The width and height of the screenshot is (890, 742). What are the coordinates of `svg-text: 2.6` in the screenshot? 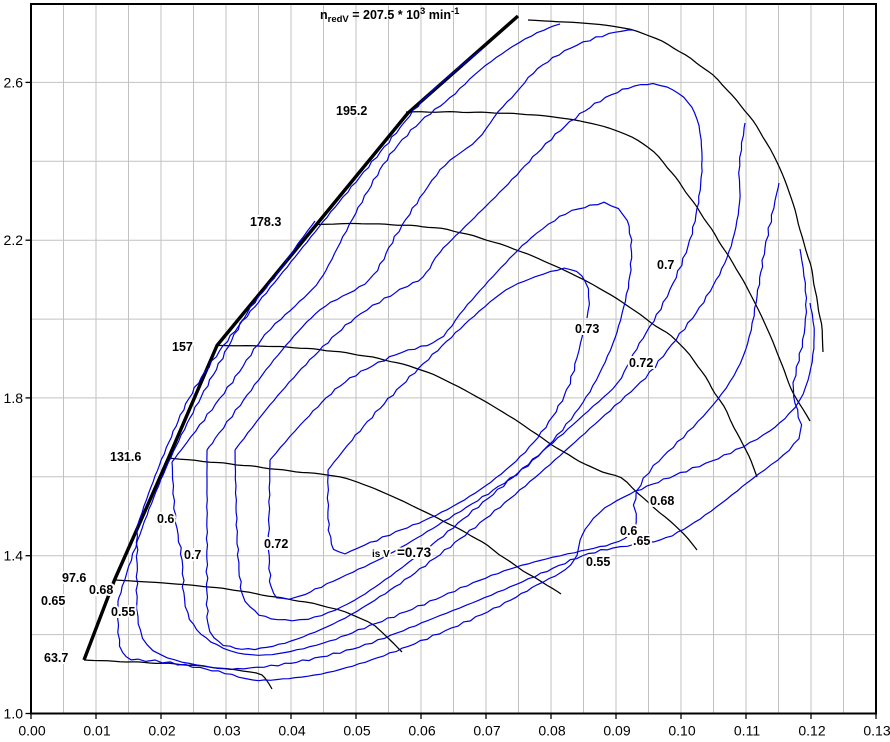 It's located at (14, 82).